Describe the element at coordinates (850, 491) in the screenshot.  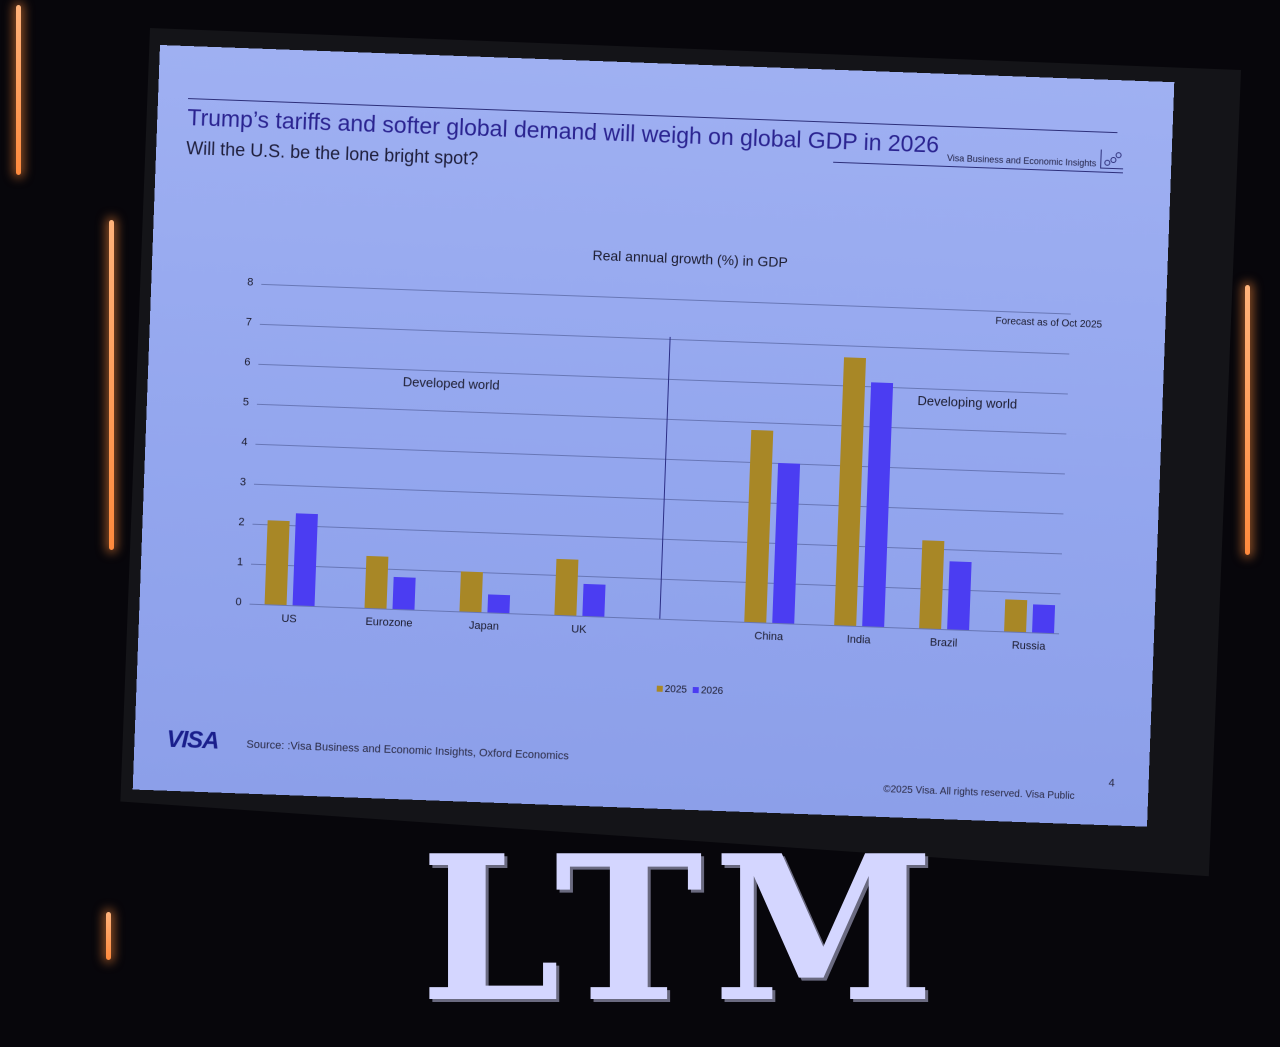
I see `bar-india-2025` at that location.